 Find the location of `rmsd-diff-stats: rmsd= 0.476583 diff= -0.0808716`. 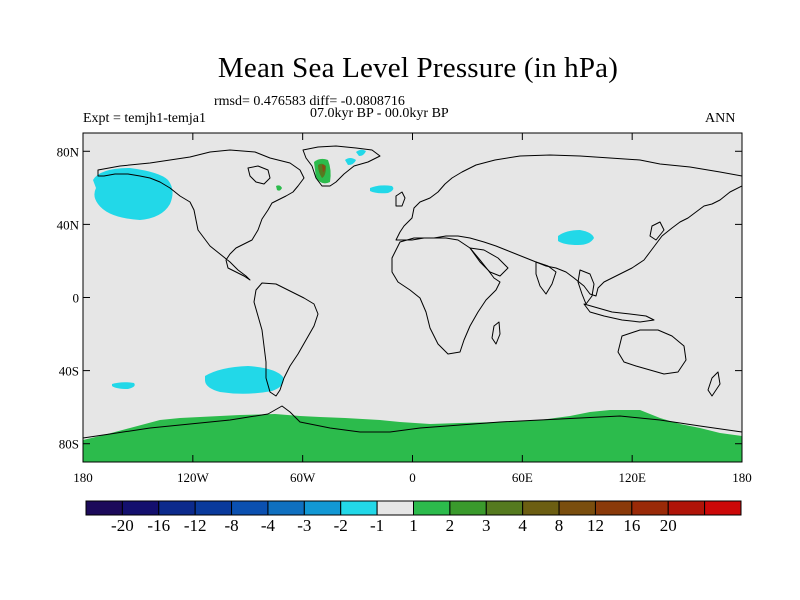

rmsd-diff-stats: rmsd= 0.476583 diff= -0.0808716 is located at coordinates (309, 101).